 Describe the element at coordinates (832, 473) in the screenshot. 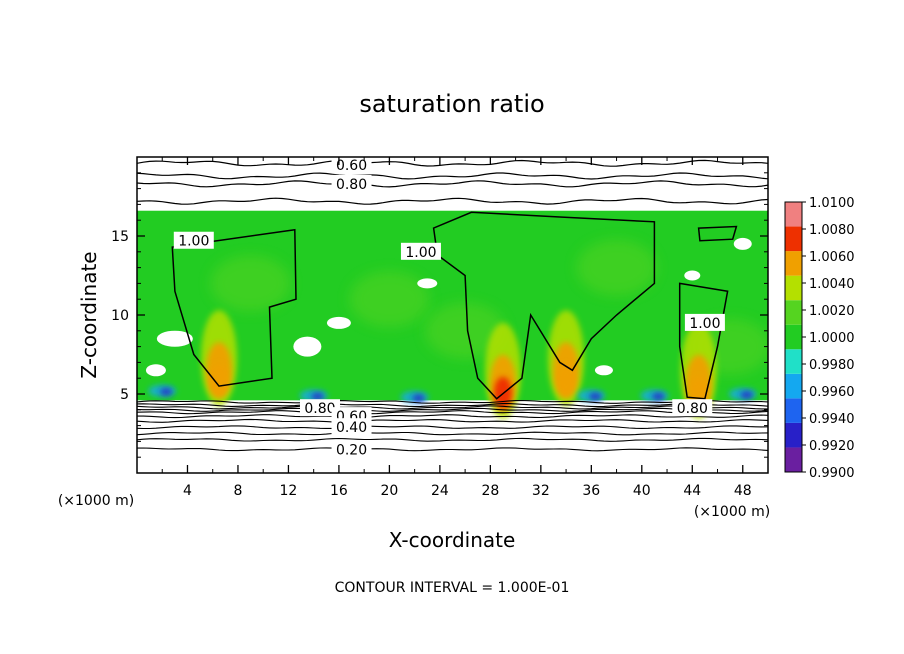

I see `colorbar-label: 0.9900` at that location.